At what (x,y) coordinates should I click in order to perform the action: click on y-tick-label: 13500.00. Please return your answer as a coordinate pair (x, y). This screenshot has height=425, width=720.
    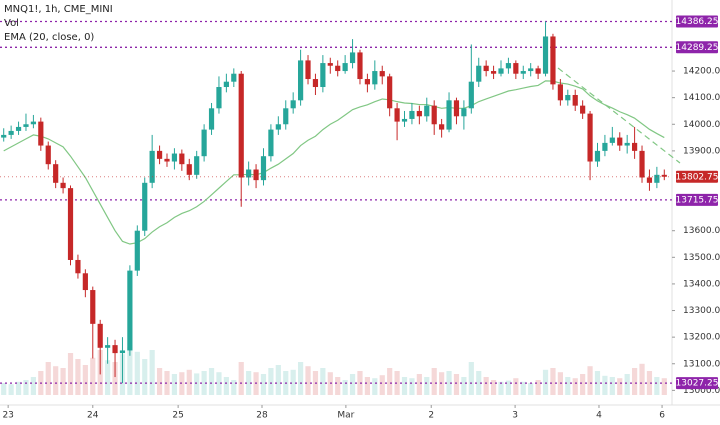
    Looking at the image, I should click on (701, 258).